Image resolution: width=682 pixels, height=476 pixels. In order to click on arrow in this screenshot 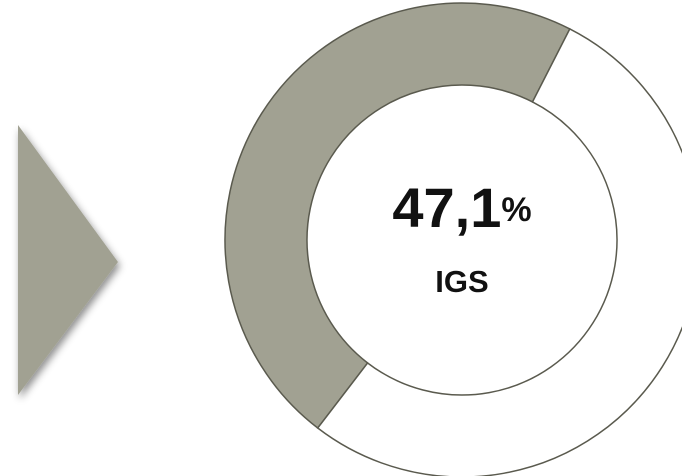, I will do `click(68, 260)`.